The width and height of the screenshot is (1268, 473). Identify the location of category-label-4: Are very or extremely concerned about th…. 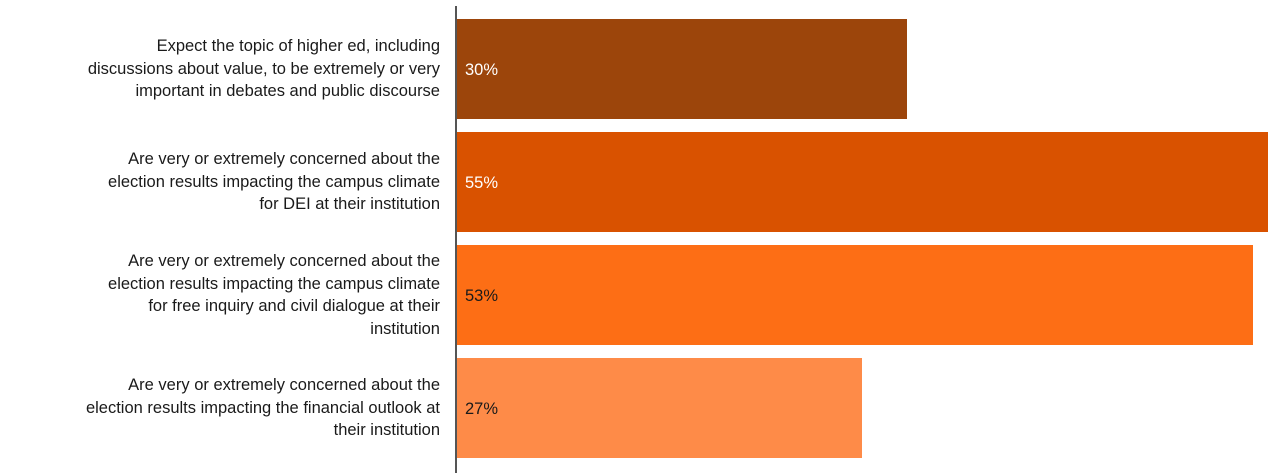
(220, 408).